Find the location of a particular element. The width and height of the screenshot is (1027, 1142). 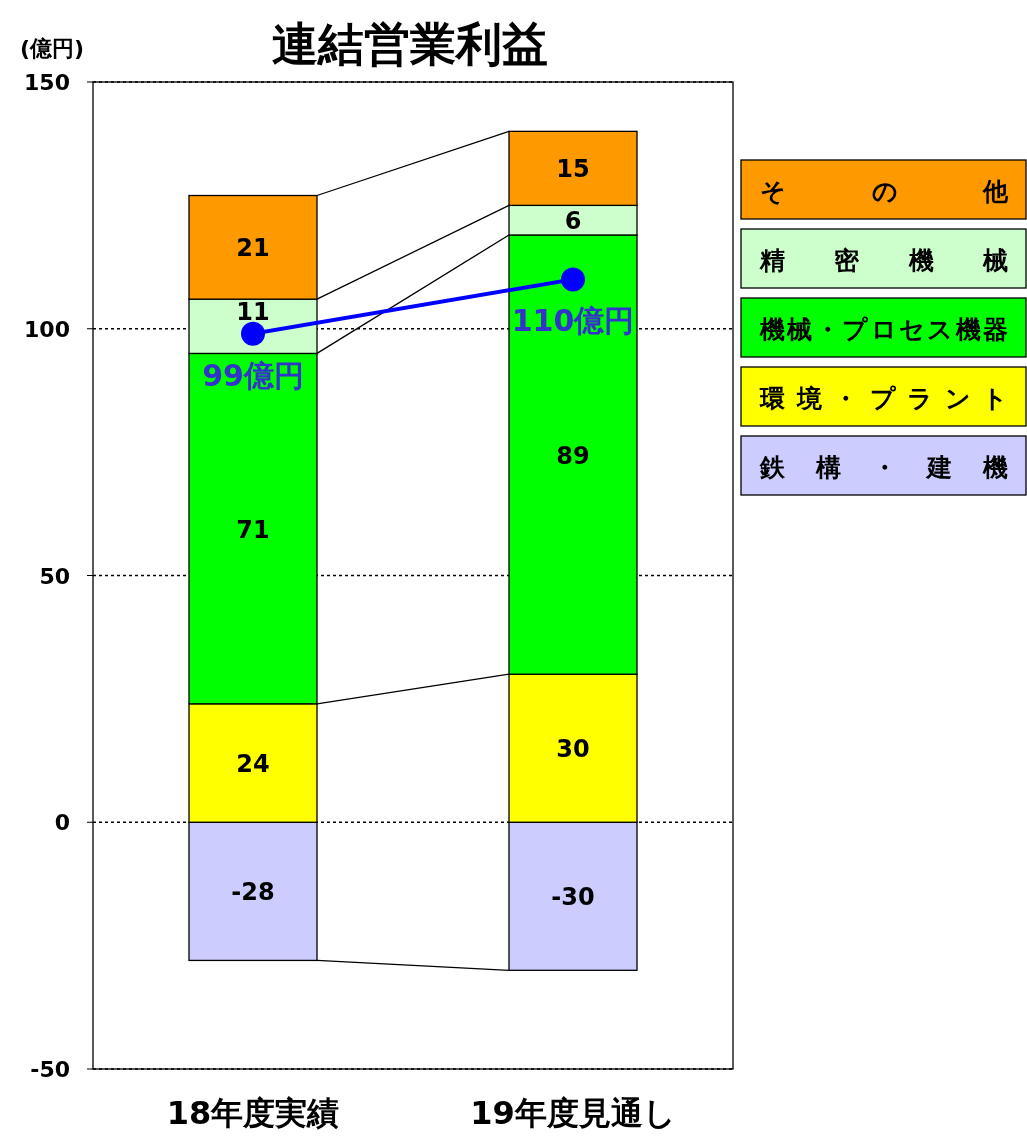

text: 鉄構・建機 is located at coordinates (883, 467).